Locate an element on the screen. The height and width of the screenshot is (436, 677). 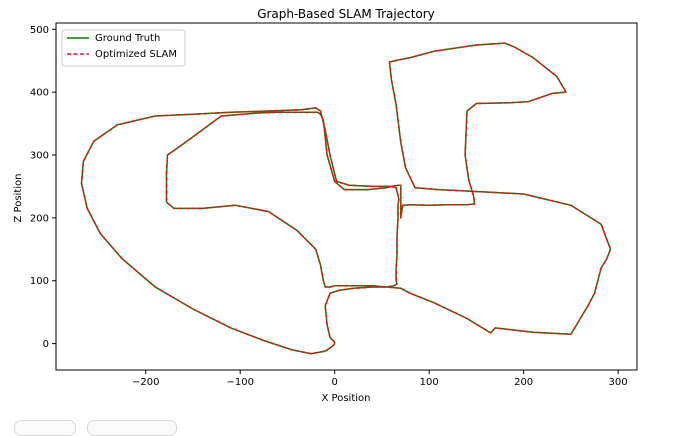
y-axis-ticks: 0 100 200 300 400 500 is located at coordinates (43, 187).